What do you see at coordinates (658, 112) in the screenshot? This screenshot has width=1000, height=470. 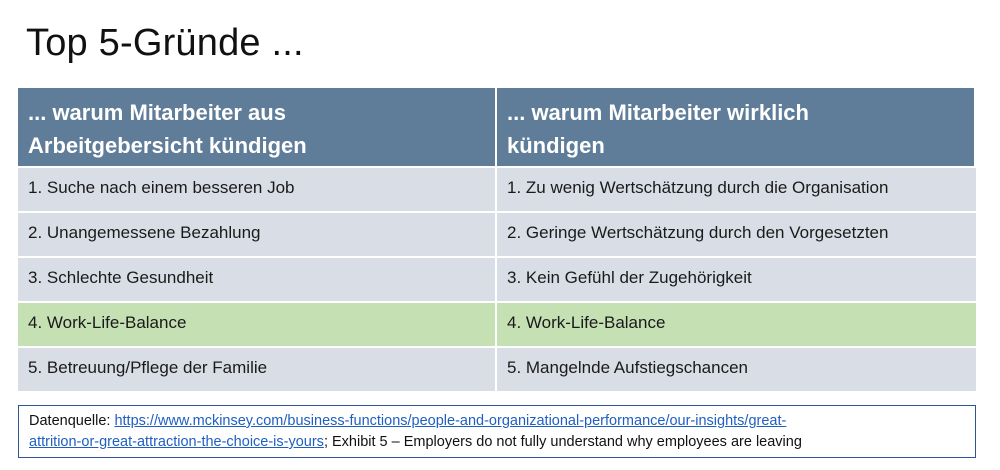 I see `header-line: ... warum Mitarbeiter wirklich` at bounding box center [658, 112].